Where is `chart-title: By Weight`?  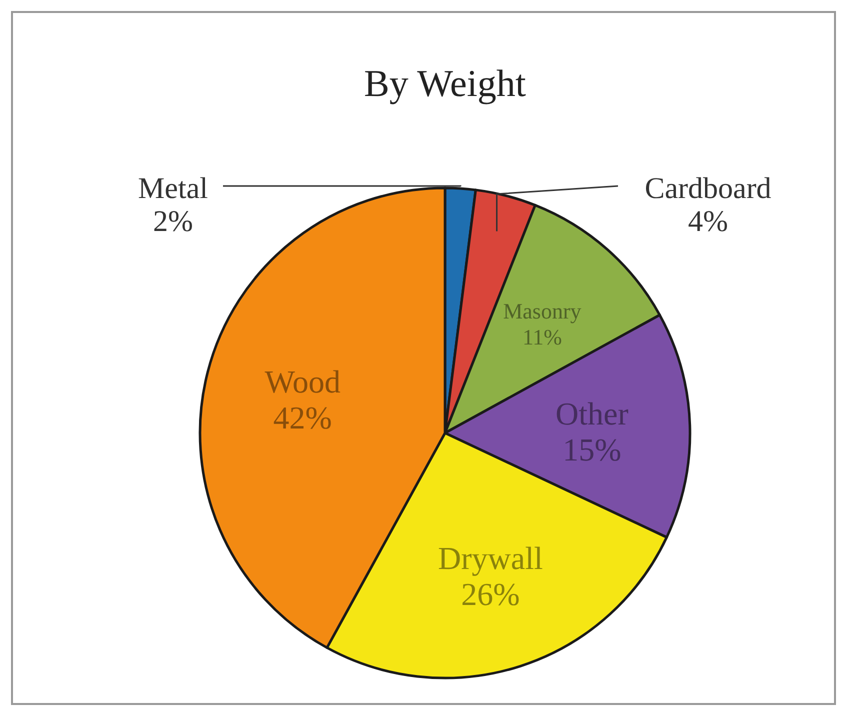
chart-title: By Weight is located at coordinates (445, 84).